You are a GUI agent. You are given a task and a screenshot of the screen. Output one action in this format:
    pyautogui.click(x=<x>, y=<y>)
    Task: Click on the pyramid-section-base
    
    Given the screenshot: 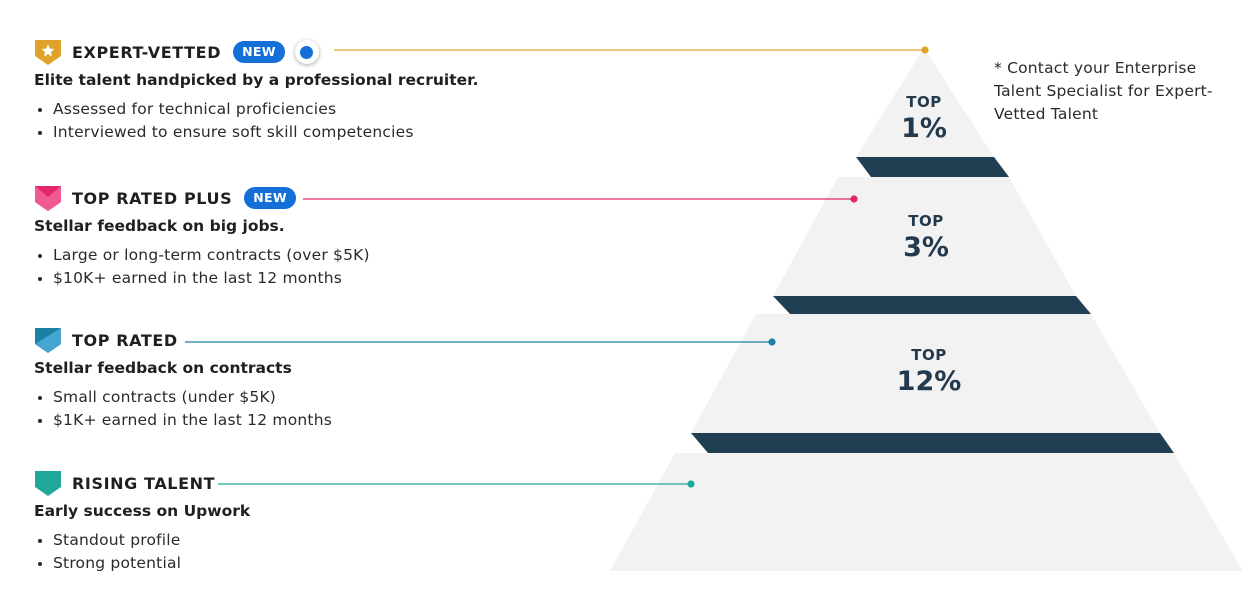 What is the action you would take?
    pyautogui.click(x=926, y=512)
    